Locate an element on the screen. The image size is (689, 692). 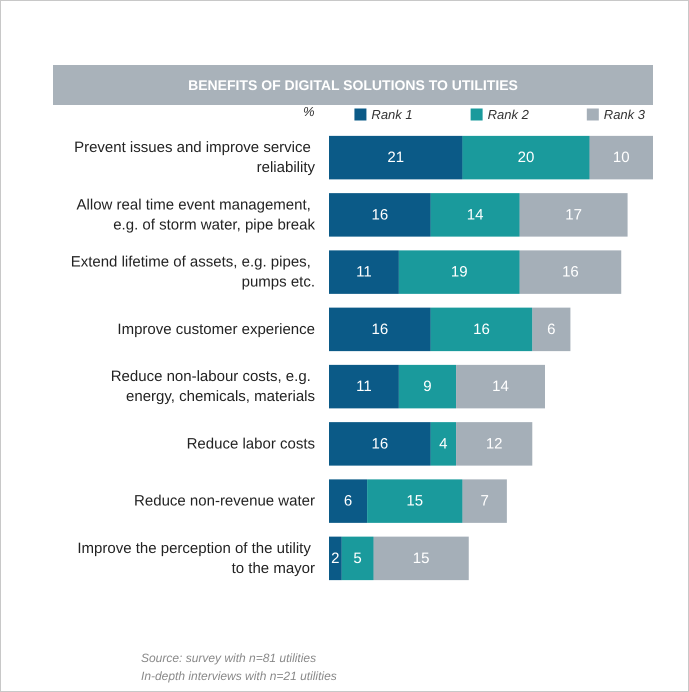
data-label: 4 is located at coordinates (443, 443).